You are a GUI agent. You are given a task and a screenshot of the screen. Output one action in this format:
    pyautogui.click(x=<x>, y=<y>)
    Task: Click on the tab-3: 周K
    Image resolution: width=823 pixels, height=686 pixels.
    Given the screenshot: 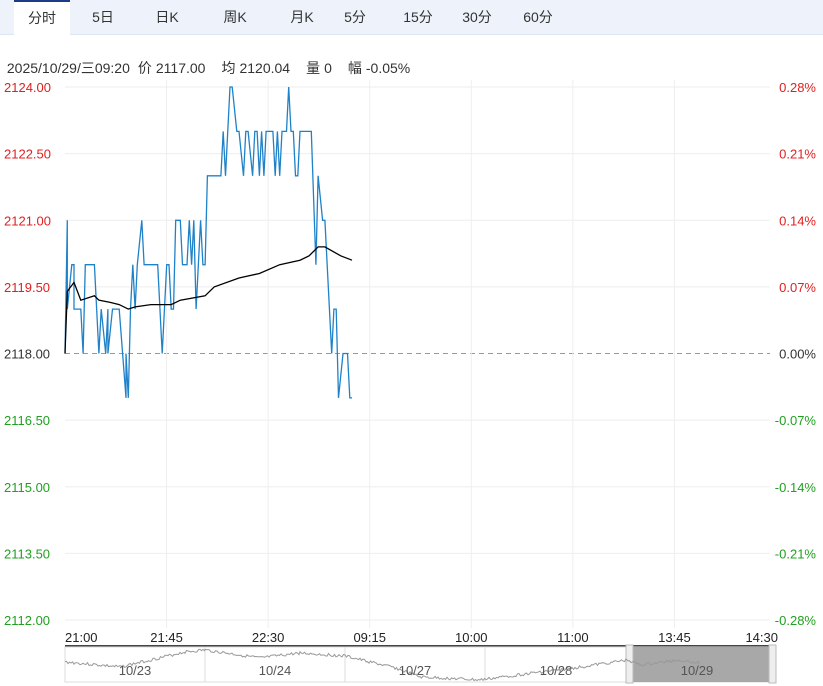 What is the action you would take?
    pyautogui.click(x=235, y=17)
    